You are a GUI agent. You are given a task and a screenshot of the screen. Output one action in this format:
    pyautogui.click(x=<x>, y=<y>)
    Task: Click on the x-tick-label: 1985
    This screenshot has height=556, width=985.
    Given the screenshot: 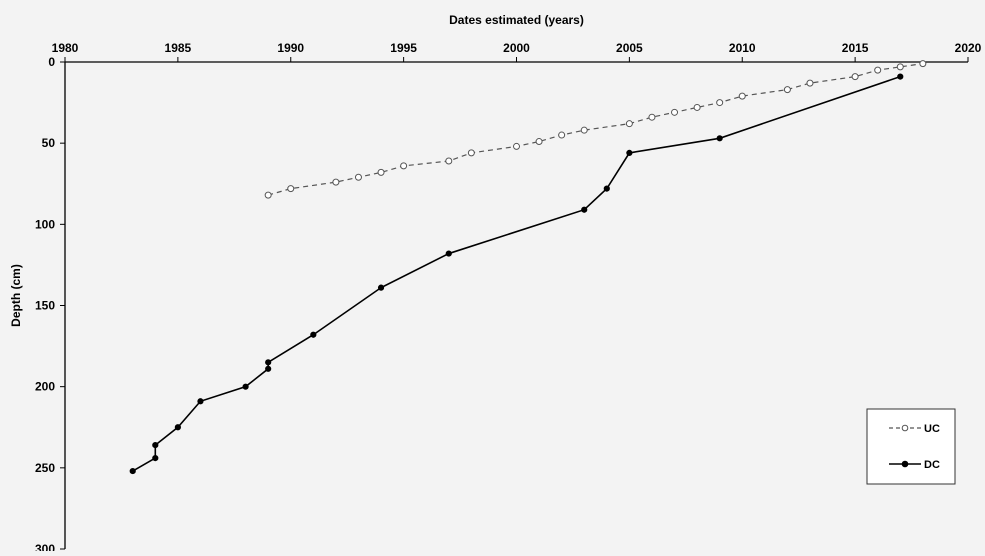 What is the action you would take?
    pyautogui.click(x=178, y=48)
    